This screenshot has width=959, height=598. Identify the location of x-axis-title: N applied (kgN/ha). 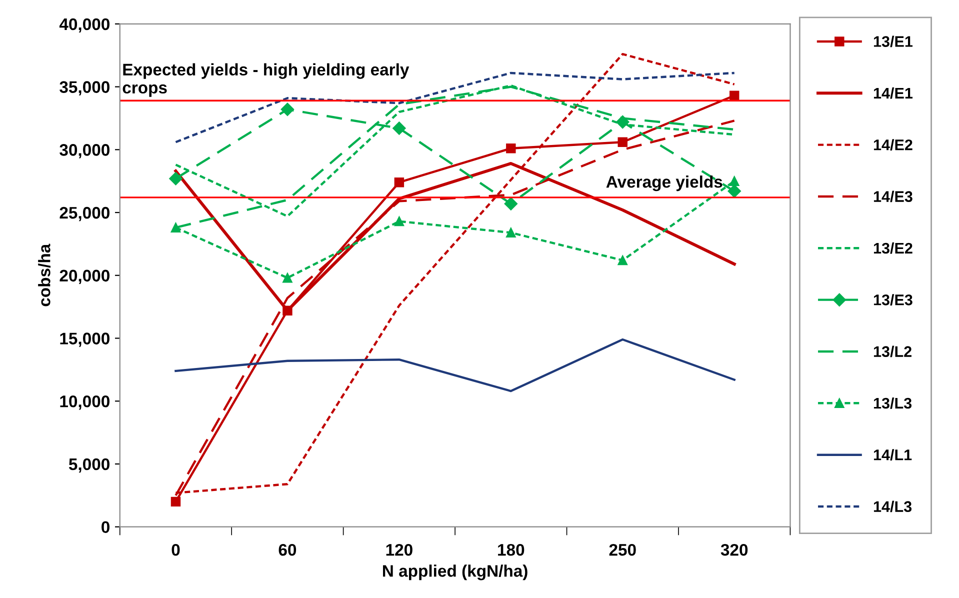
(455, 572).